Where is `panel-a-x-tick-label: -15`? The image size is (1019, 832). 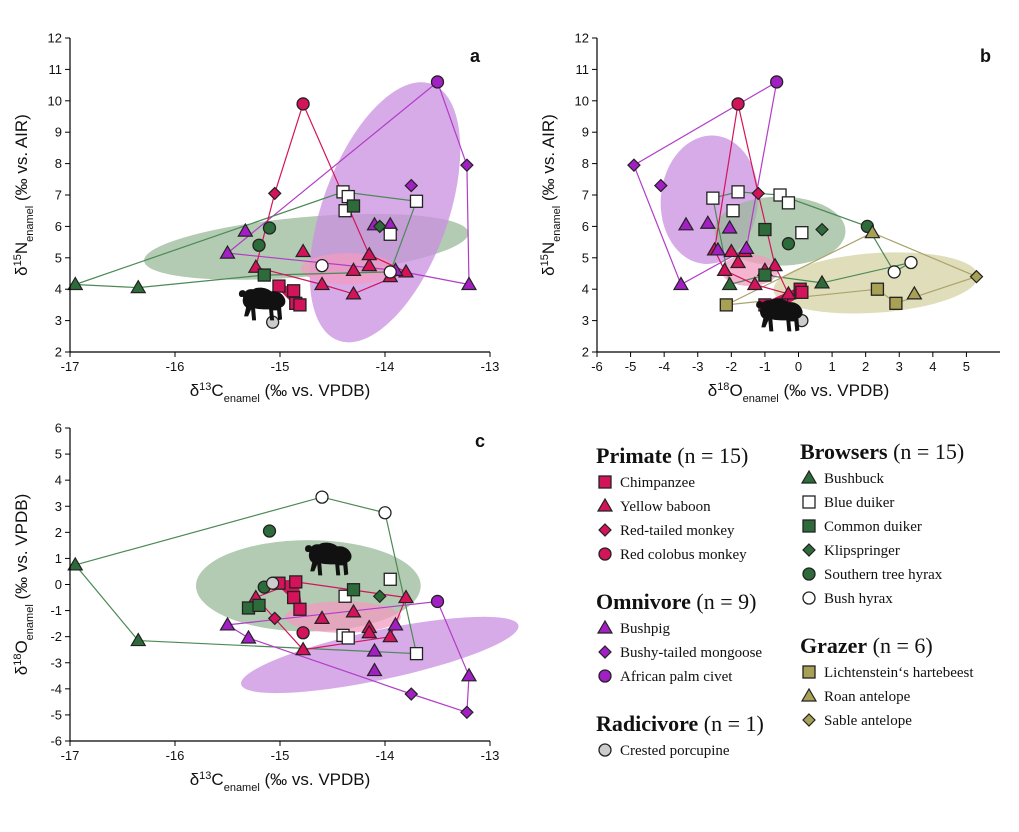 panel-a-x-tick-label: -15 is located at coordinates (280, 366).